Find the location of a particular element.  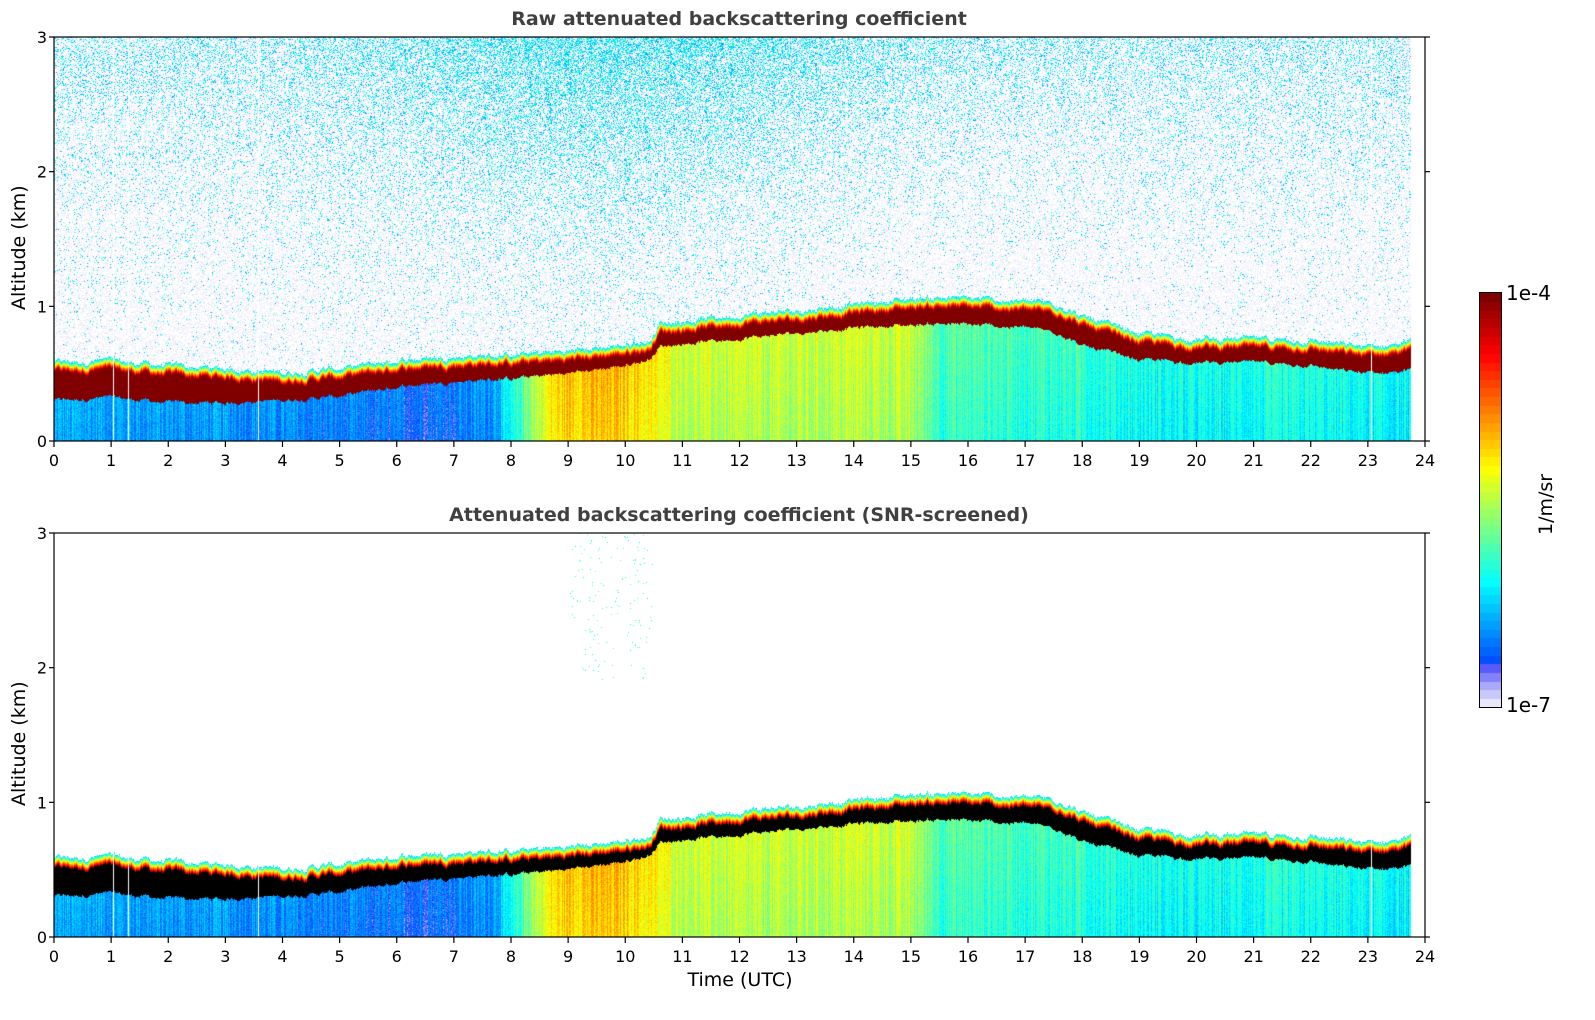

panel-1-x-tick-label: 0 is located at coordinates (54, 956).